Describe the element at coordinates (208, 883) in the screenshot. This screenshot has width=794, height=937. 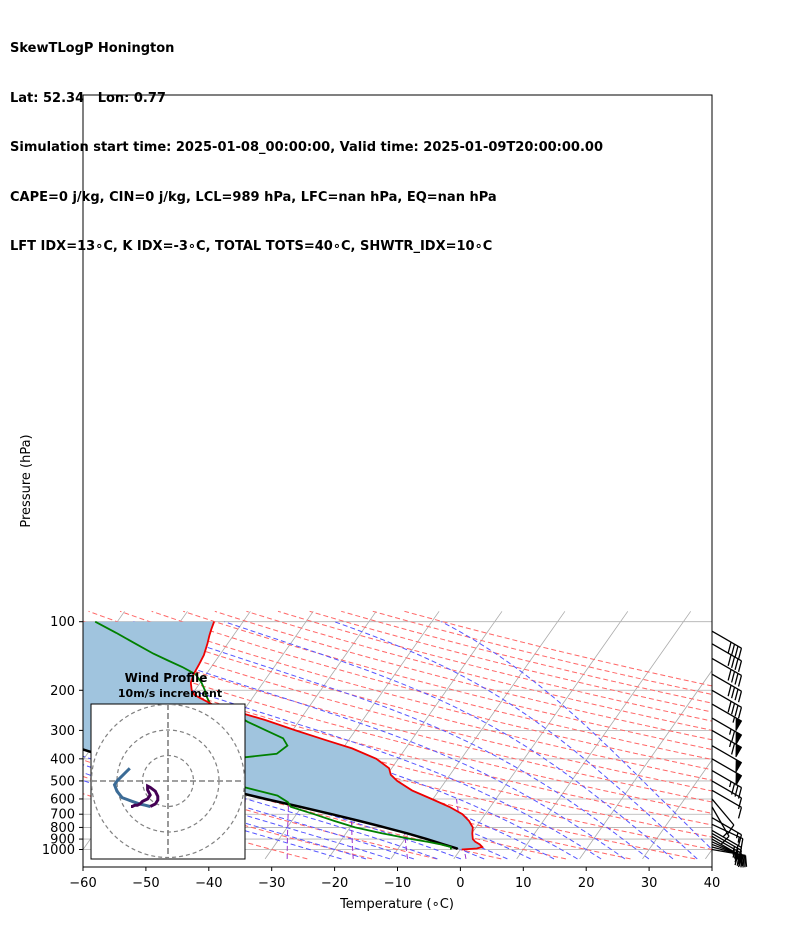
I see `x-tick-label: −40` at that location.